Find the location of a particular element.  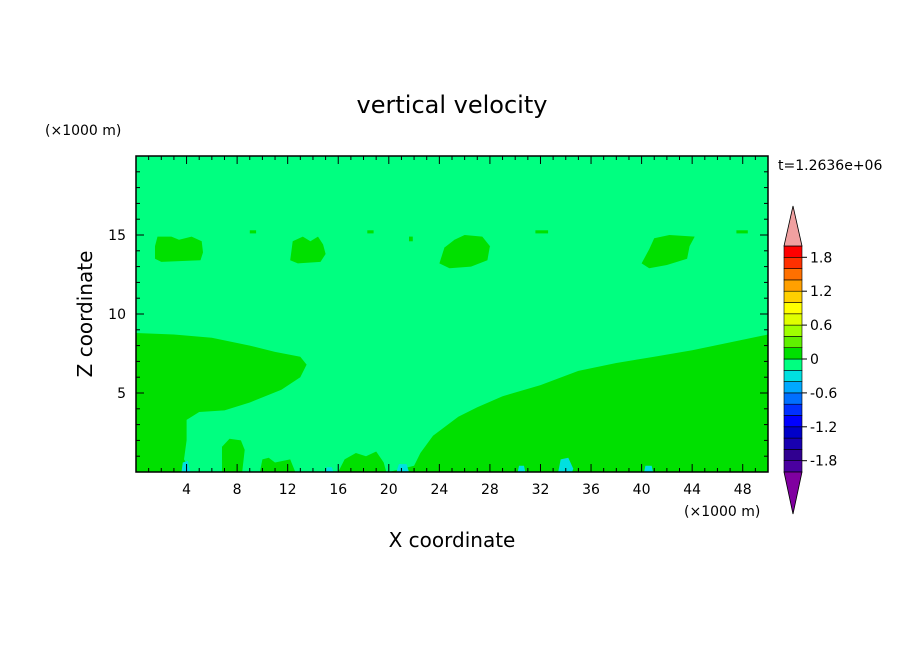

downdraft-cell-e is located at coordinates (329, 469).